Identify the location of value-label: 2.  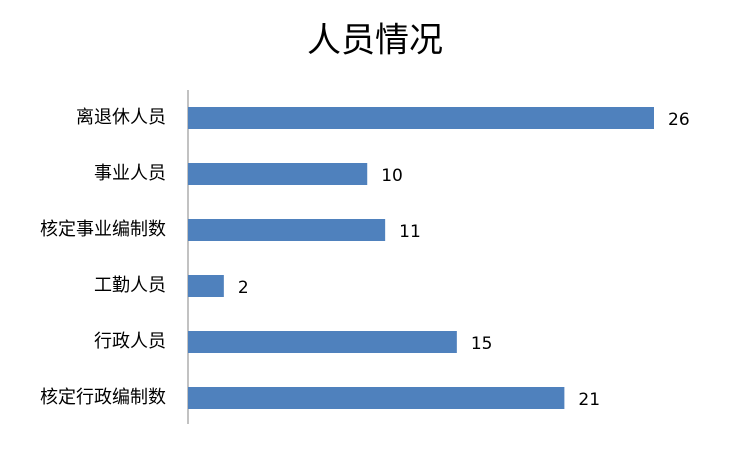
(243, 288).